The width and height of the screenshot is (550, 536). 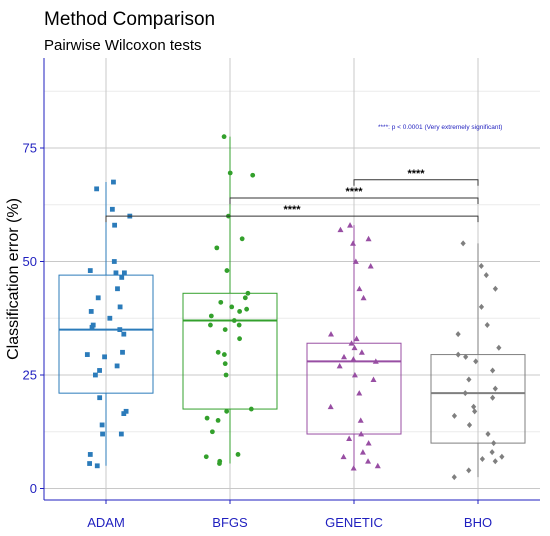 I want to click on x-tick-label: GENETIC, so click(x=354, y=522).